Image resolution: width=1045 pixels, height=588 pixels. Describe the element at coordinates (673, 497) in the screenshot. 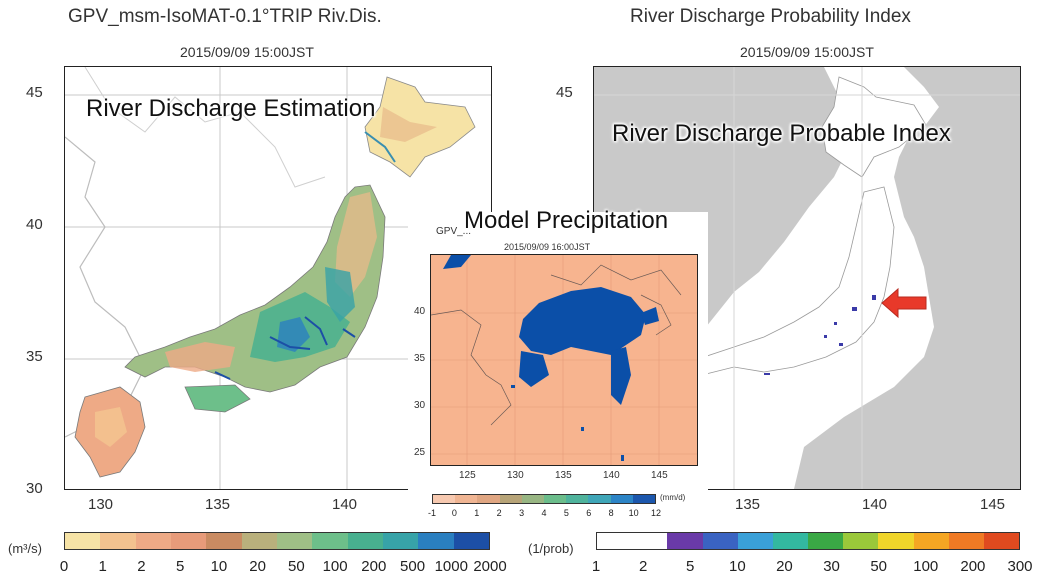

I see `center-colorbar-unit: (mm/d)` at that location.